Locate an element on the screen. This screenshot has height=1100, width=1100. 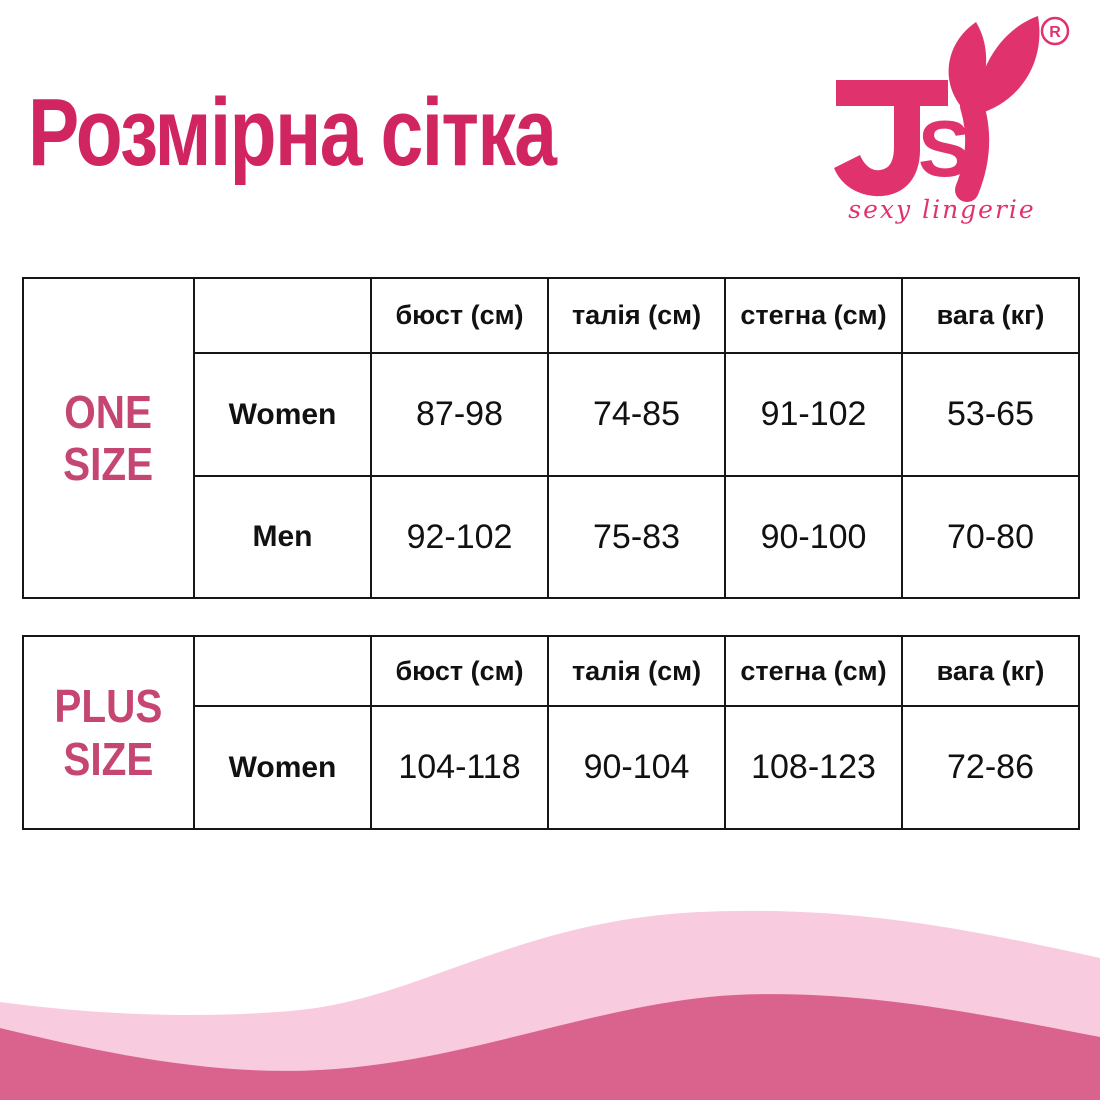
cell-men-hips: 90-100 is located at coordinates (813, 537).